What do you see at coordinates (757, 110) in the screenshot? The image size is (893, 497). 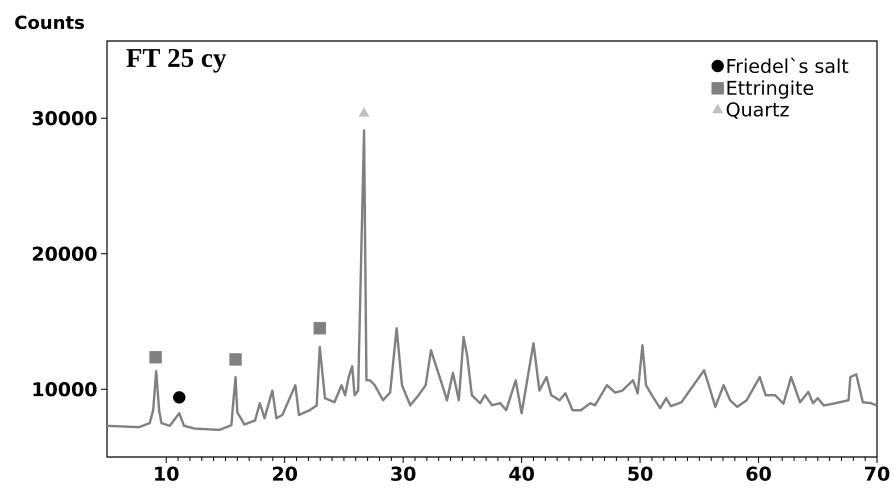 I see `legend-label: Quartz` at bounding box center [757, 110].